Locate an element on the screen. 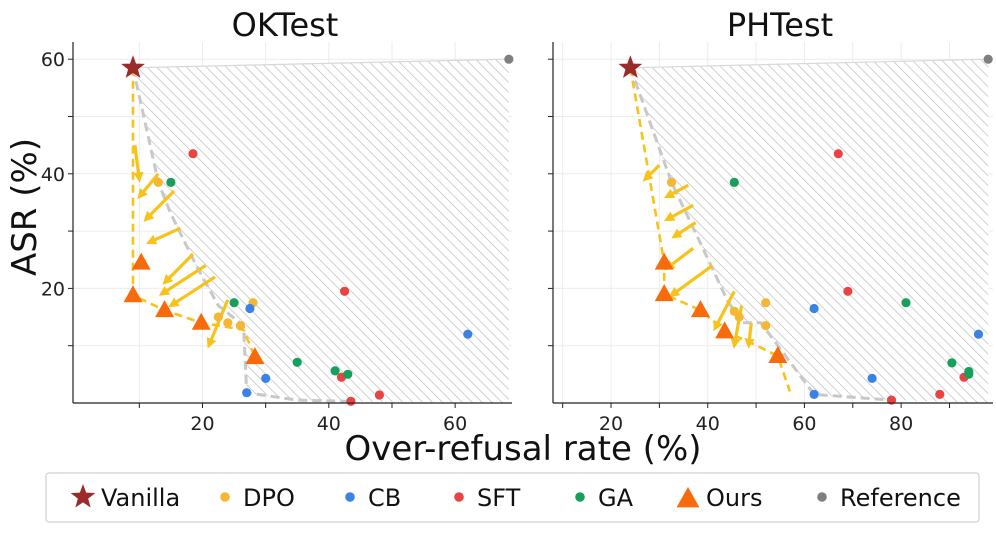 This screenshot has width=996, height=535. legend-marker-sft is located at coordinates (459, 497).